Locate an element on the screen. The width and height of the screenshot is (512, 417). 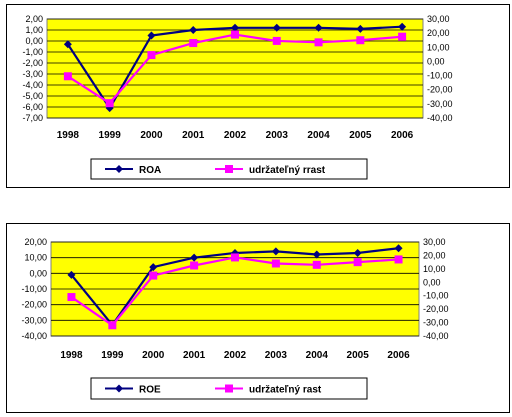
y-left-tick-label: 20,00 is located at coordinates (35, 242).